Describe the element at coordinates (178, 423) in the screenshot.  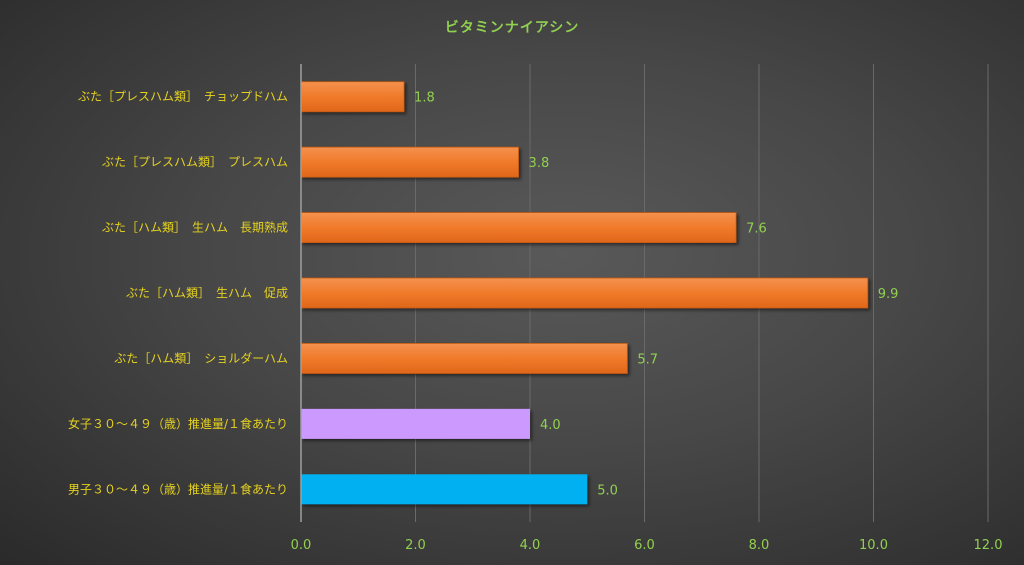
I see `category-label: 女子３０～４９（歳）推進量/１食あたり` at that location.